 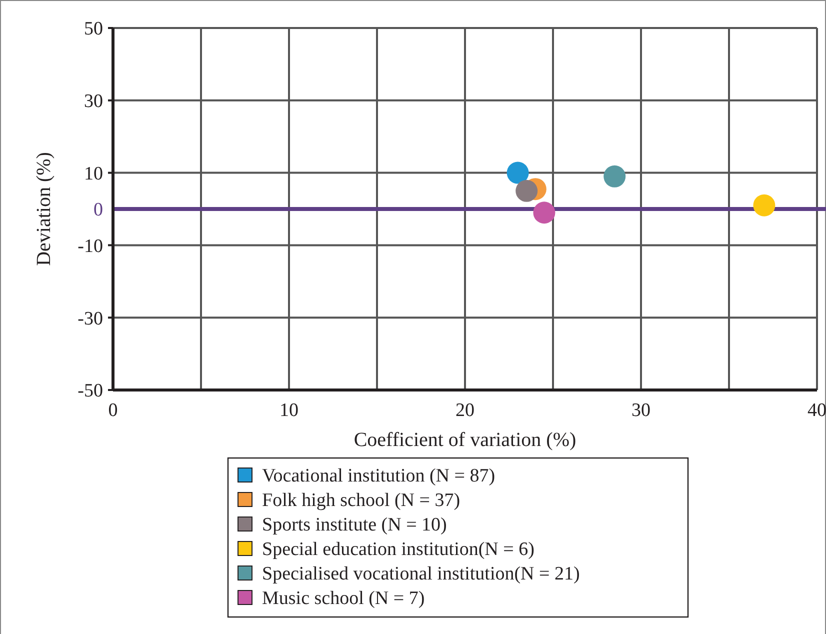 I want to click on x-tick-label: 40, so click(x=817, y=410).